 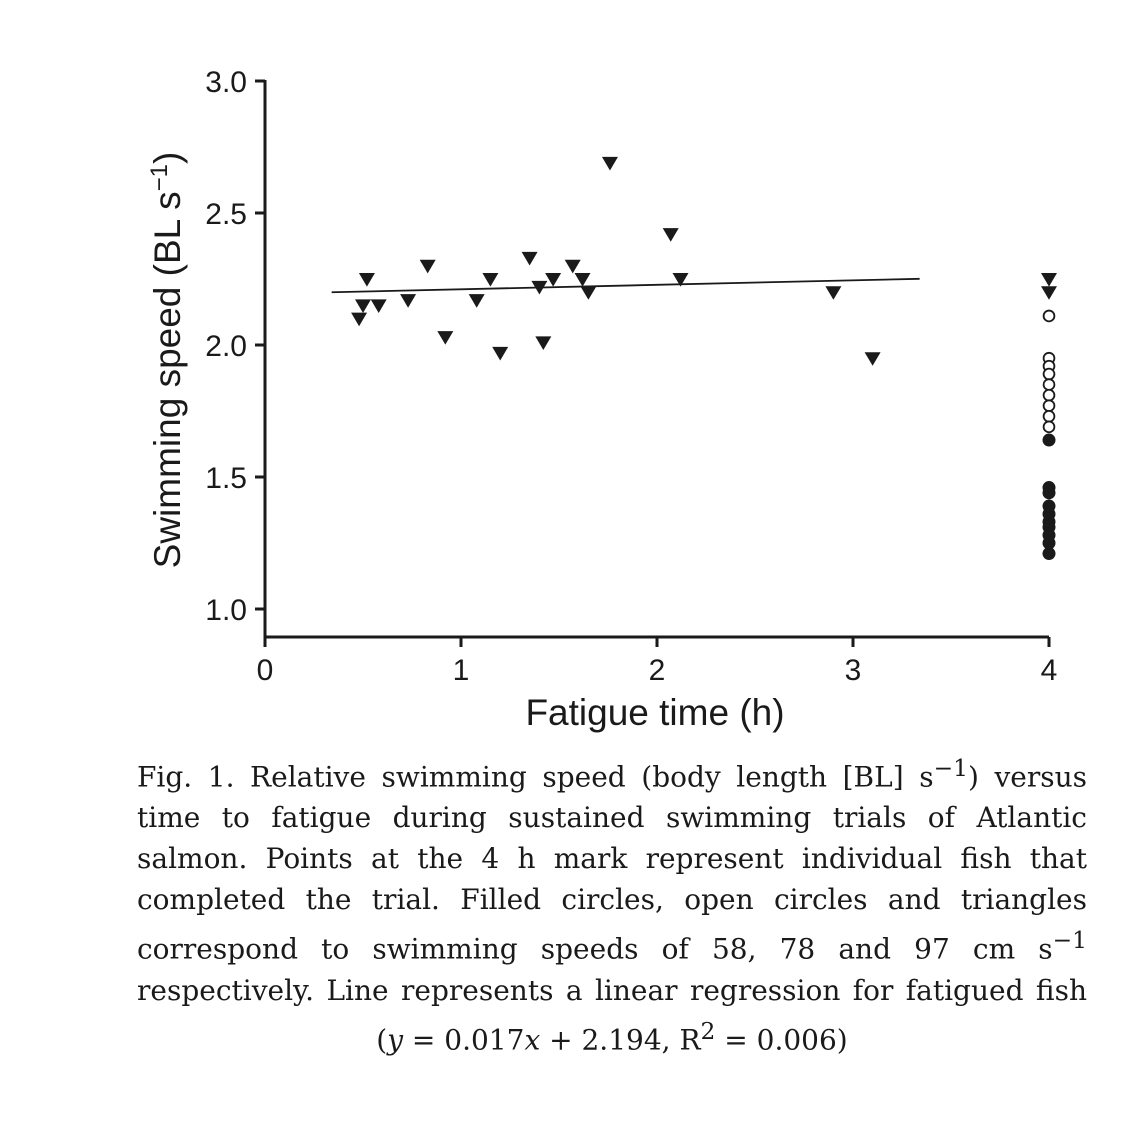 I want to click on y-axis-title: Swimming speed (BL s−1), so click(x=167, y=360).